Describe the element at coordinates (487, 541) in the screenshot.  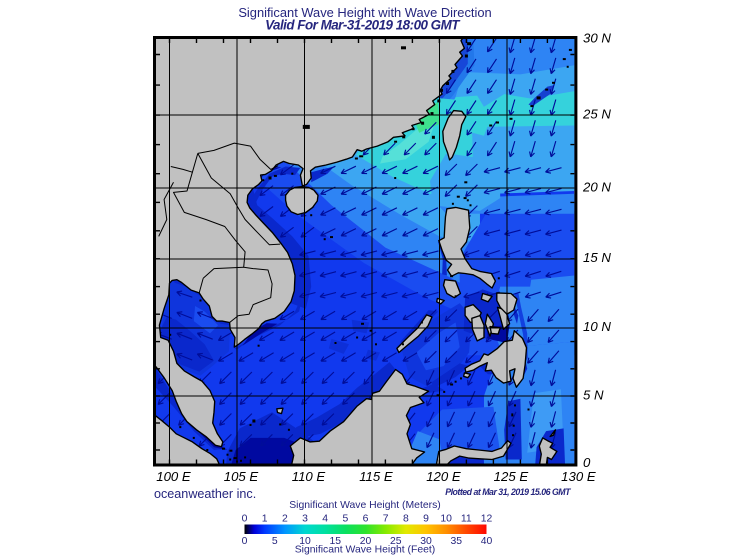
I see `svg-text: 40` at that location.